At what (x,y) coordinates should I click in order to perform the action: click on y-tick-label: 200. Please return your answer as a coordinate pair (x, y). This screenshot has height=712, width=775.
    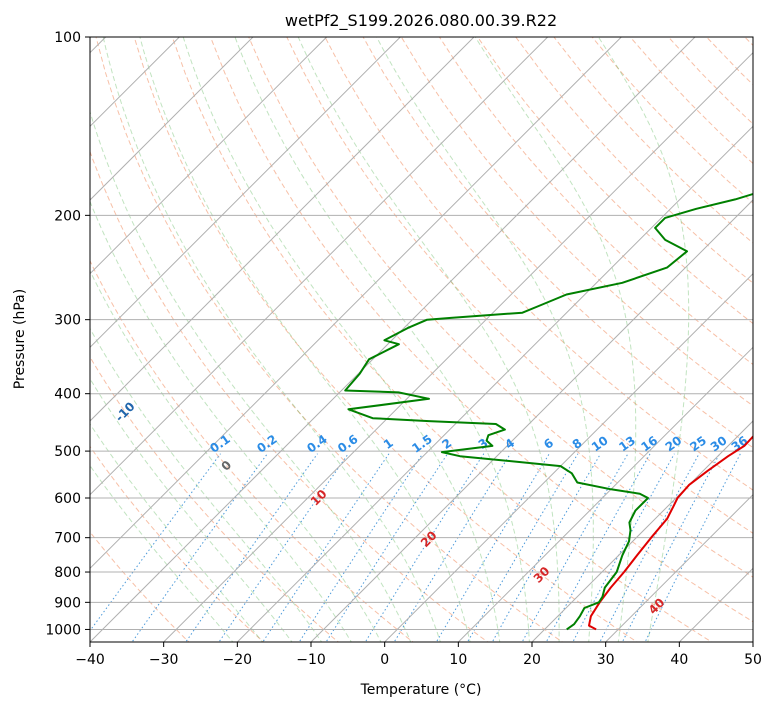
    Looking at the image, I should click on (67, 216).